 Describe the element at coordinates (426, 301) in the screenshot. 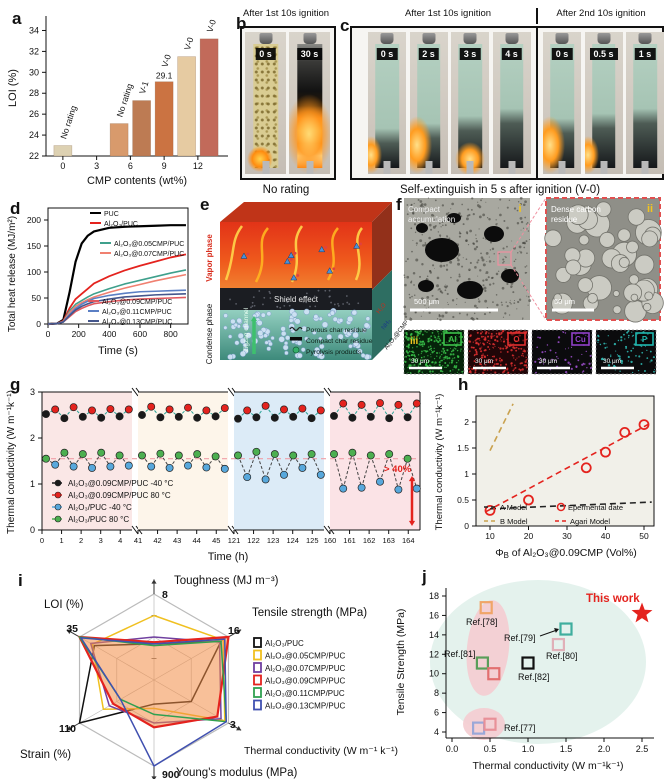

I see `scale-bar-label: 500 μm` at that location.